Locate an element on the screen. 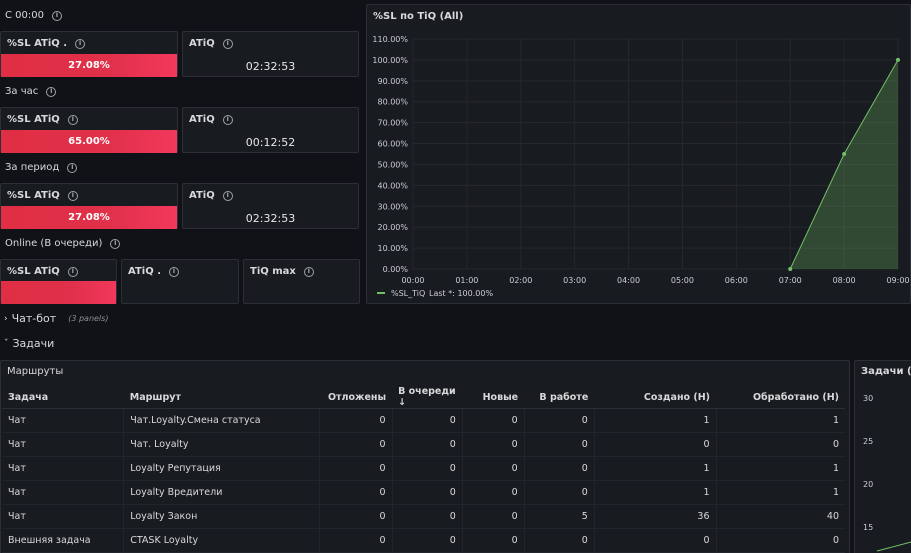 The height and width of the screenshot is (553, 911). chevron-down-icon: ˇ is located at coordinates (6, 343).